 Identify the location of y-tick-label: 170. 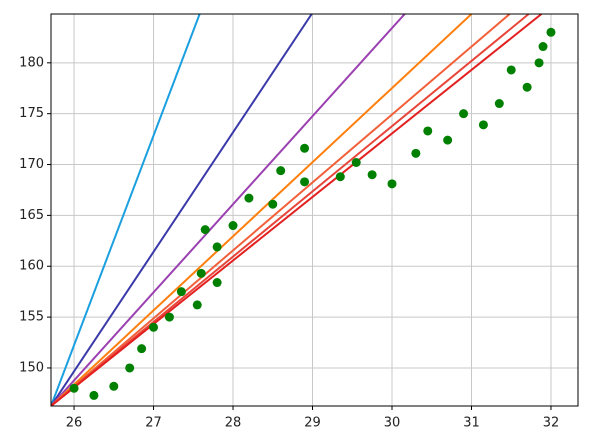
(31, 164).